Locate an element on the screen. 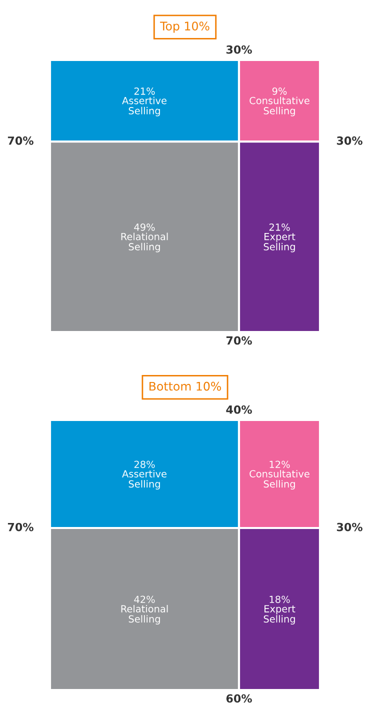 The height and width of the screenshot is (716, 376). text: 40% is located at coordinates (239, 409).